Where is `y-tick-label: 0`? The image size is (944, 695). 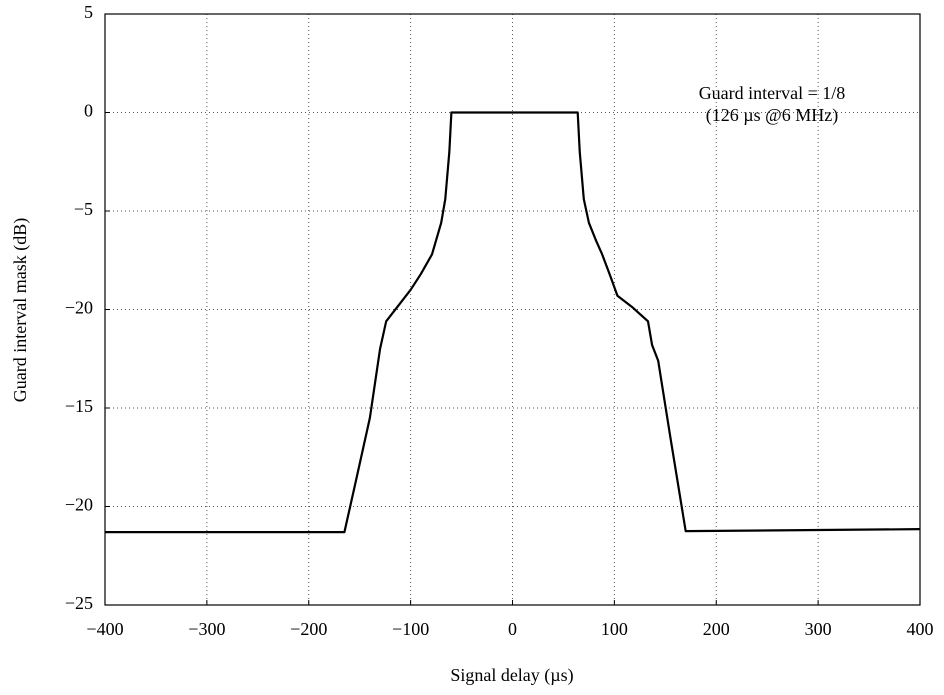
y-tick-label: 0 is located at coordinates (88, 111).